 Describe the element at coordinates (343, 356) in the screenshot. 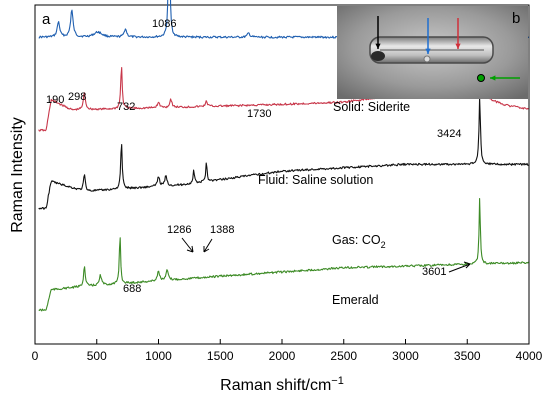

I see `x-tick-label: 2500` at that location.